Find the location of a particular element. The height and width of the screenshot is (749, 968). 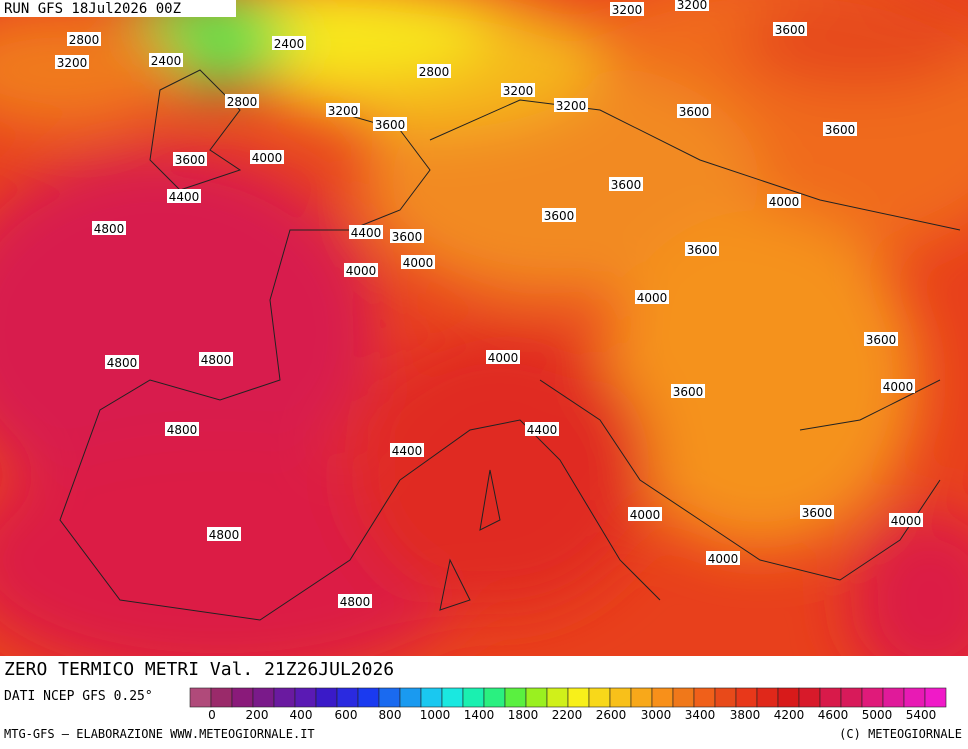

copyright: (C) METEOGIORNALE is located at coordinates (900, 734).